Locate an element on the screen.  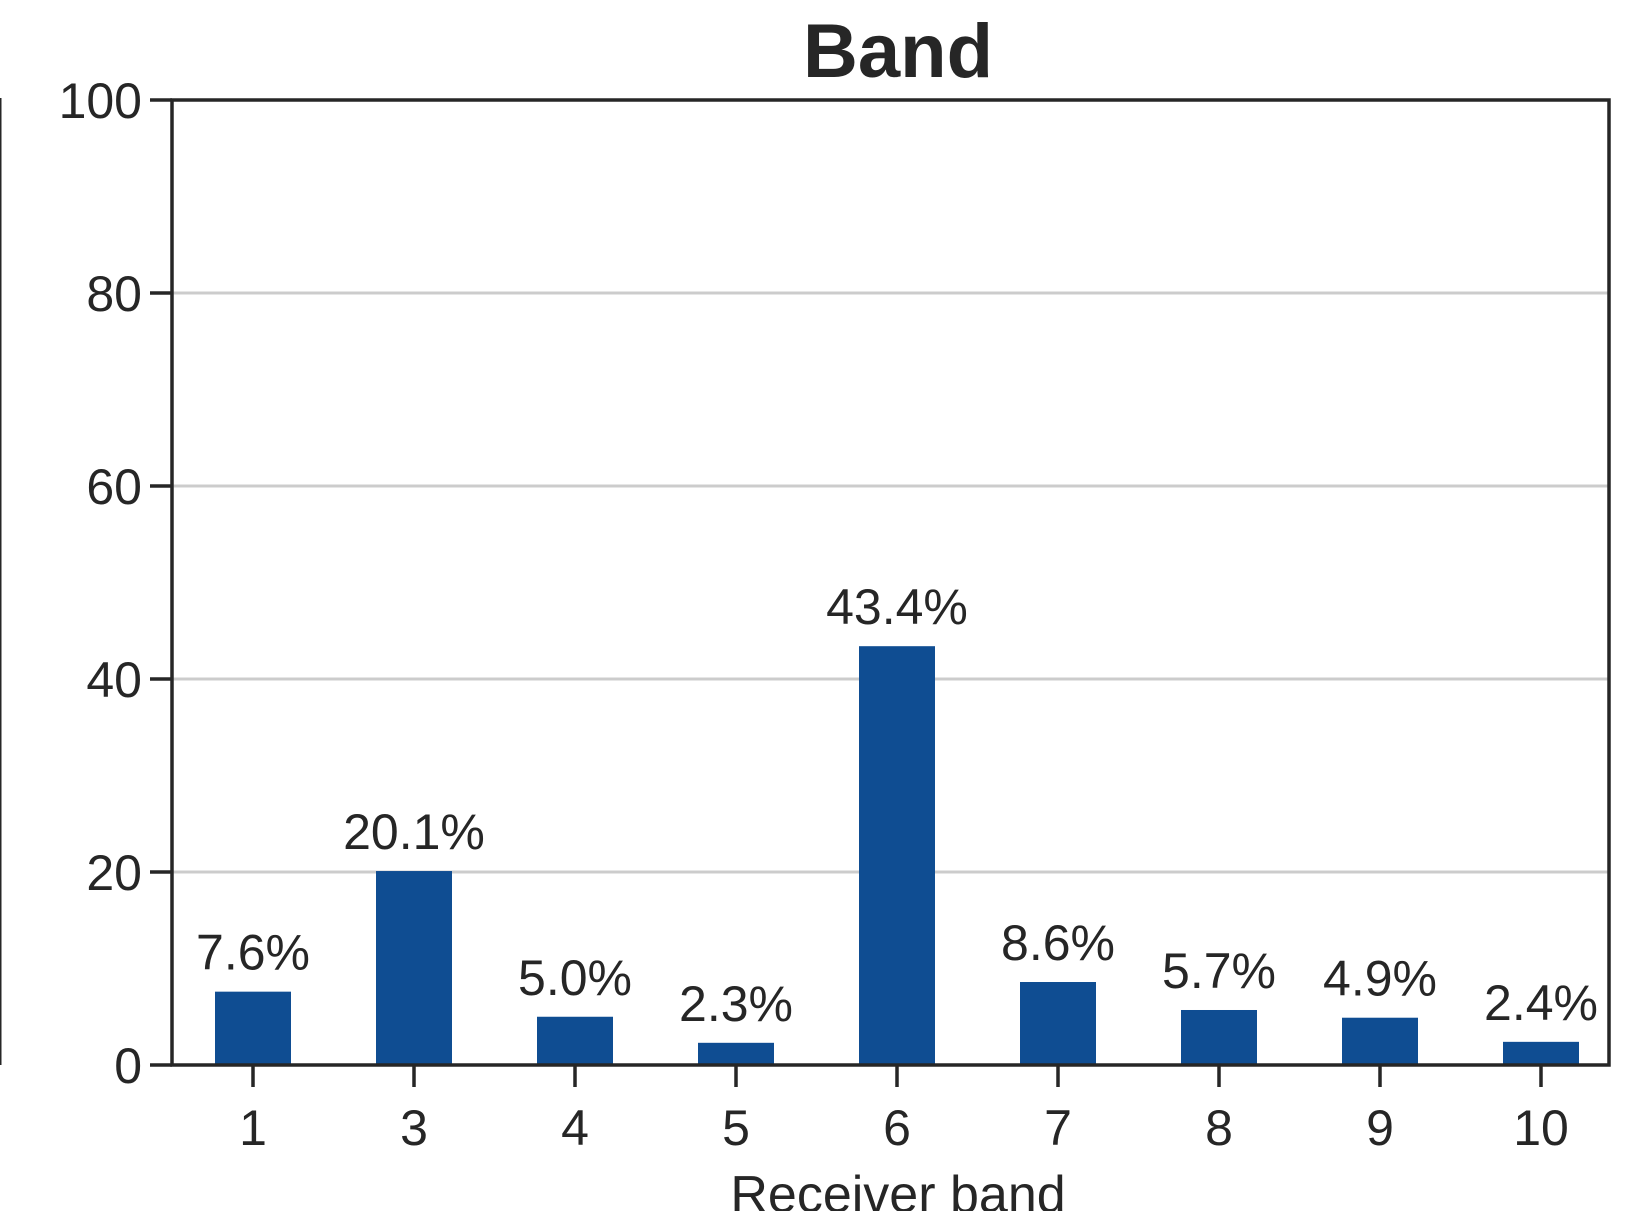
x-tick-label: 4 is located at coordinates (575, 1128).